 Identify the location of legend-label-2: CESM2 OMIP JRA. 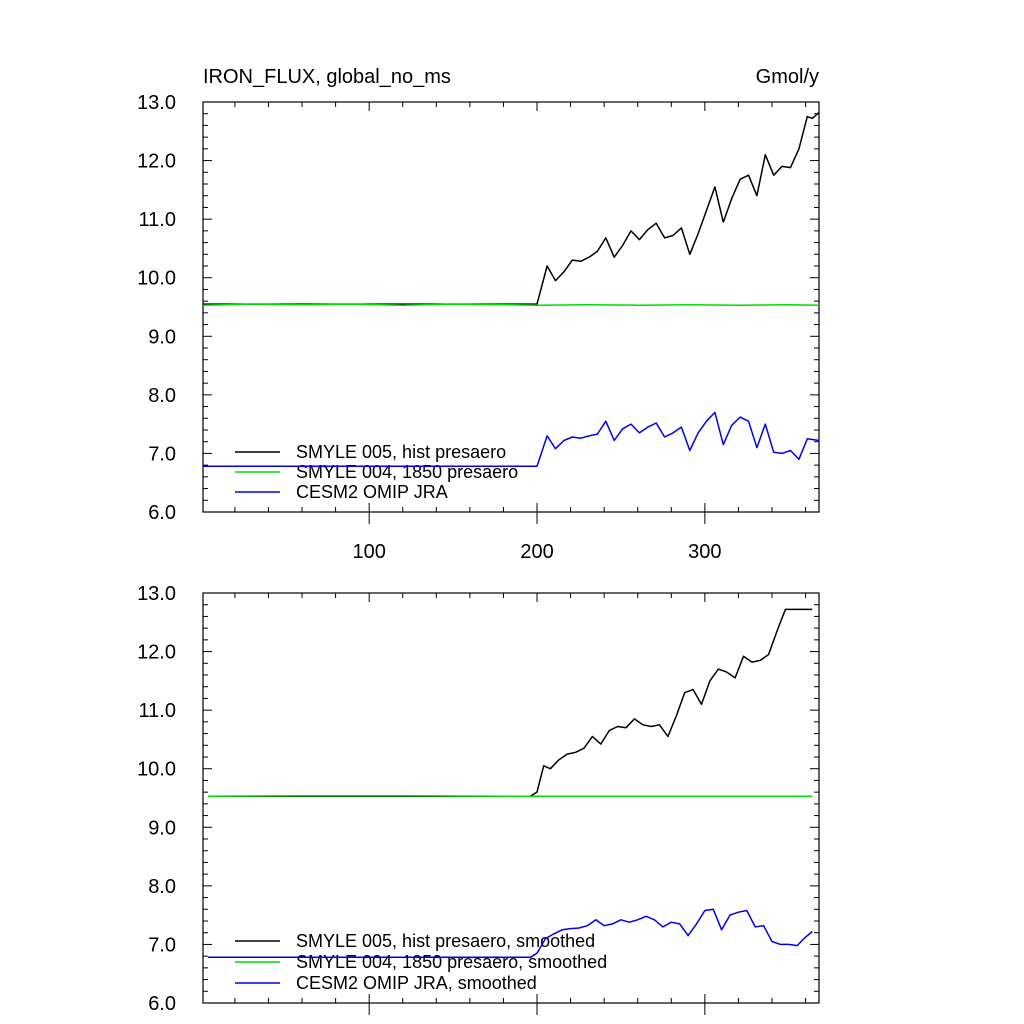
(372, 492).